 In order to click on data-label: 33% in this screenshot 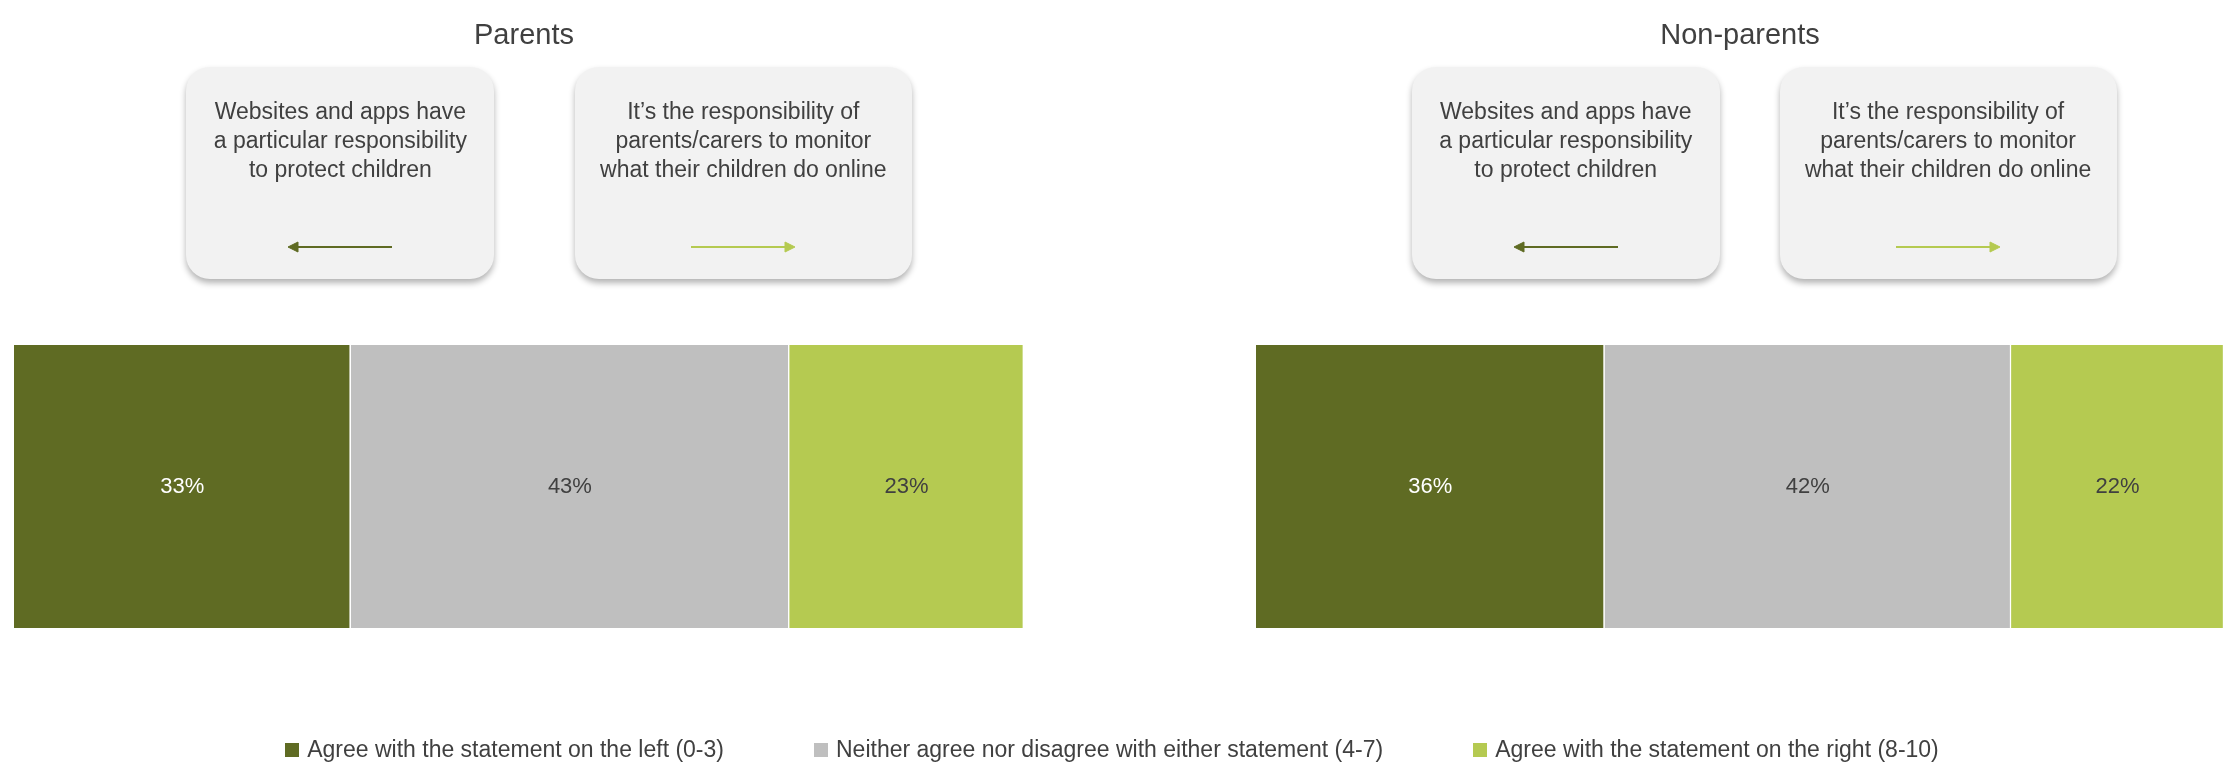, I will do `click(182, 485)`.